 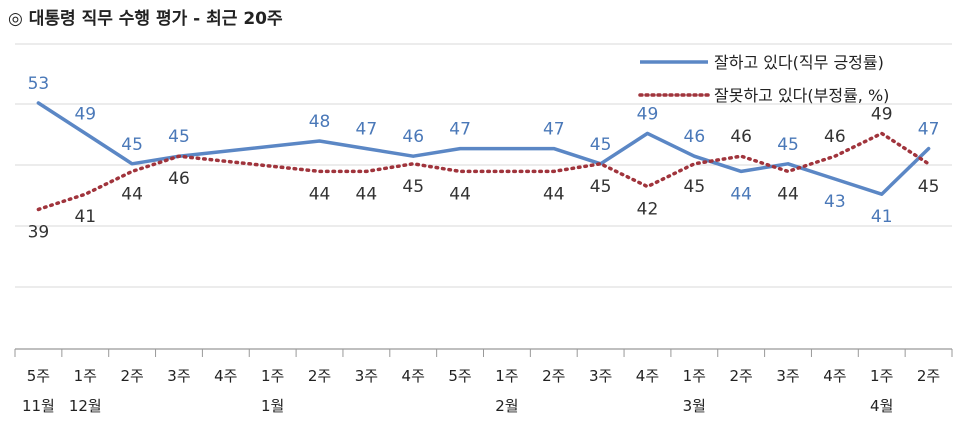 What do you see at coordinates (694, 406) in the screenshot?
I see `x-tick-label-month: 3월` at bounding box center [694, 406].